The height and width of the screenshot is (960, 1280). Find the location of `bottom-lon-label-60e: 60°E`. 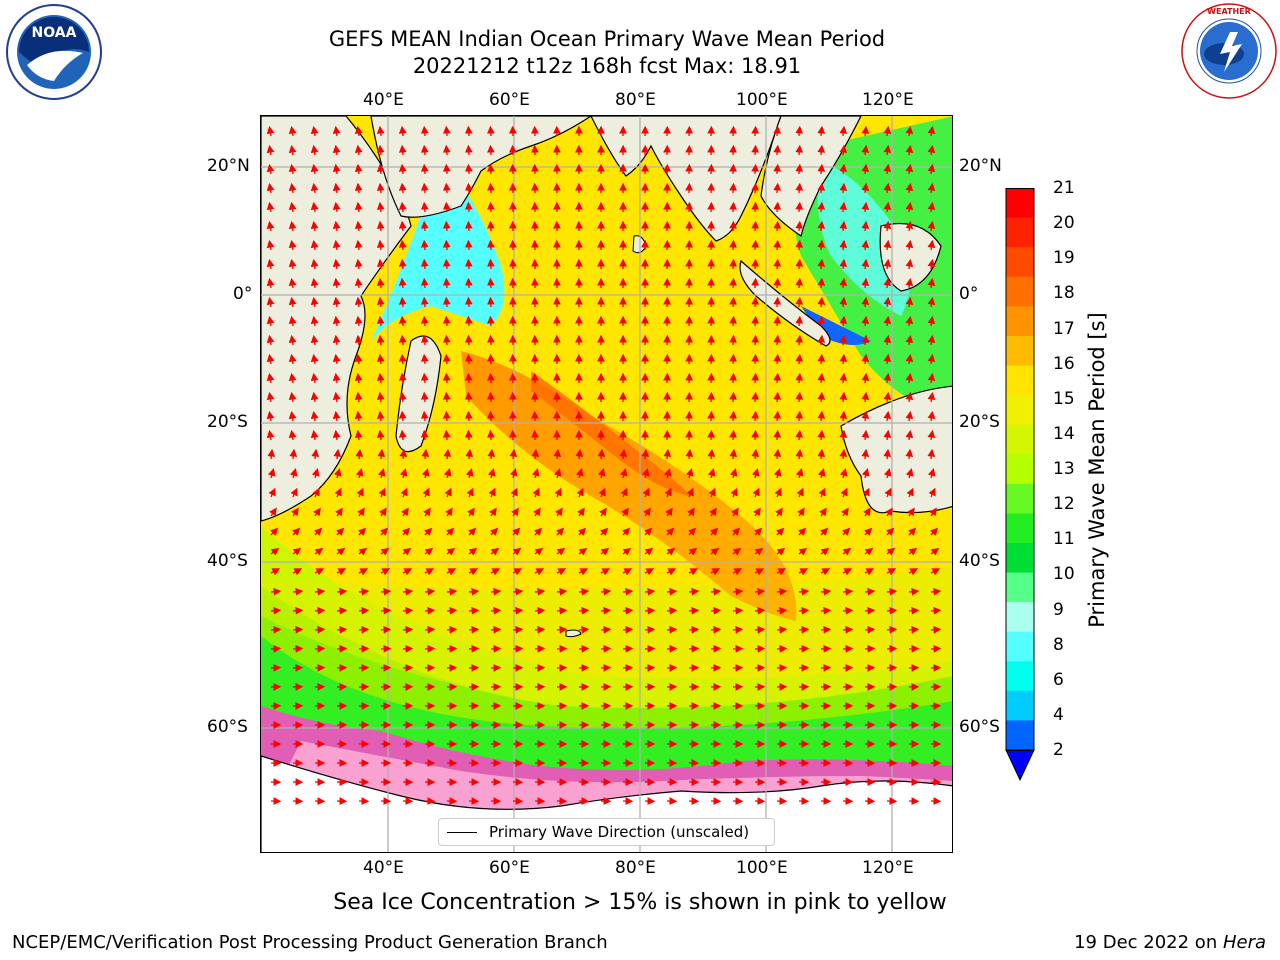

bottom-lon-label-60e: 60°E is located at coordinates (509, 868).